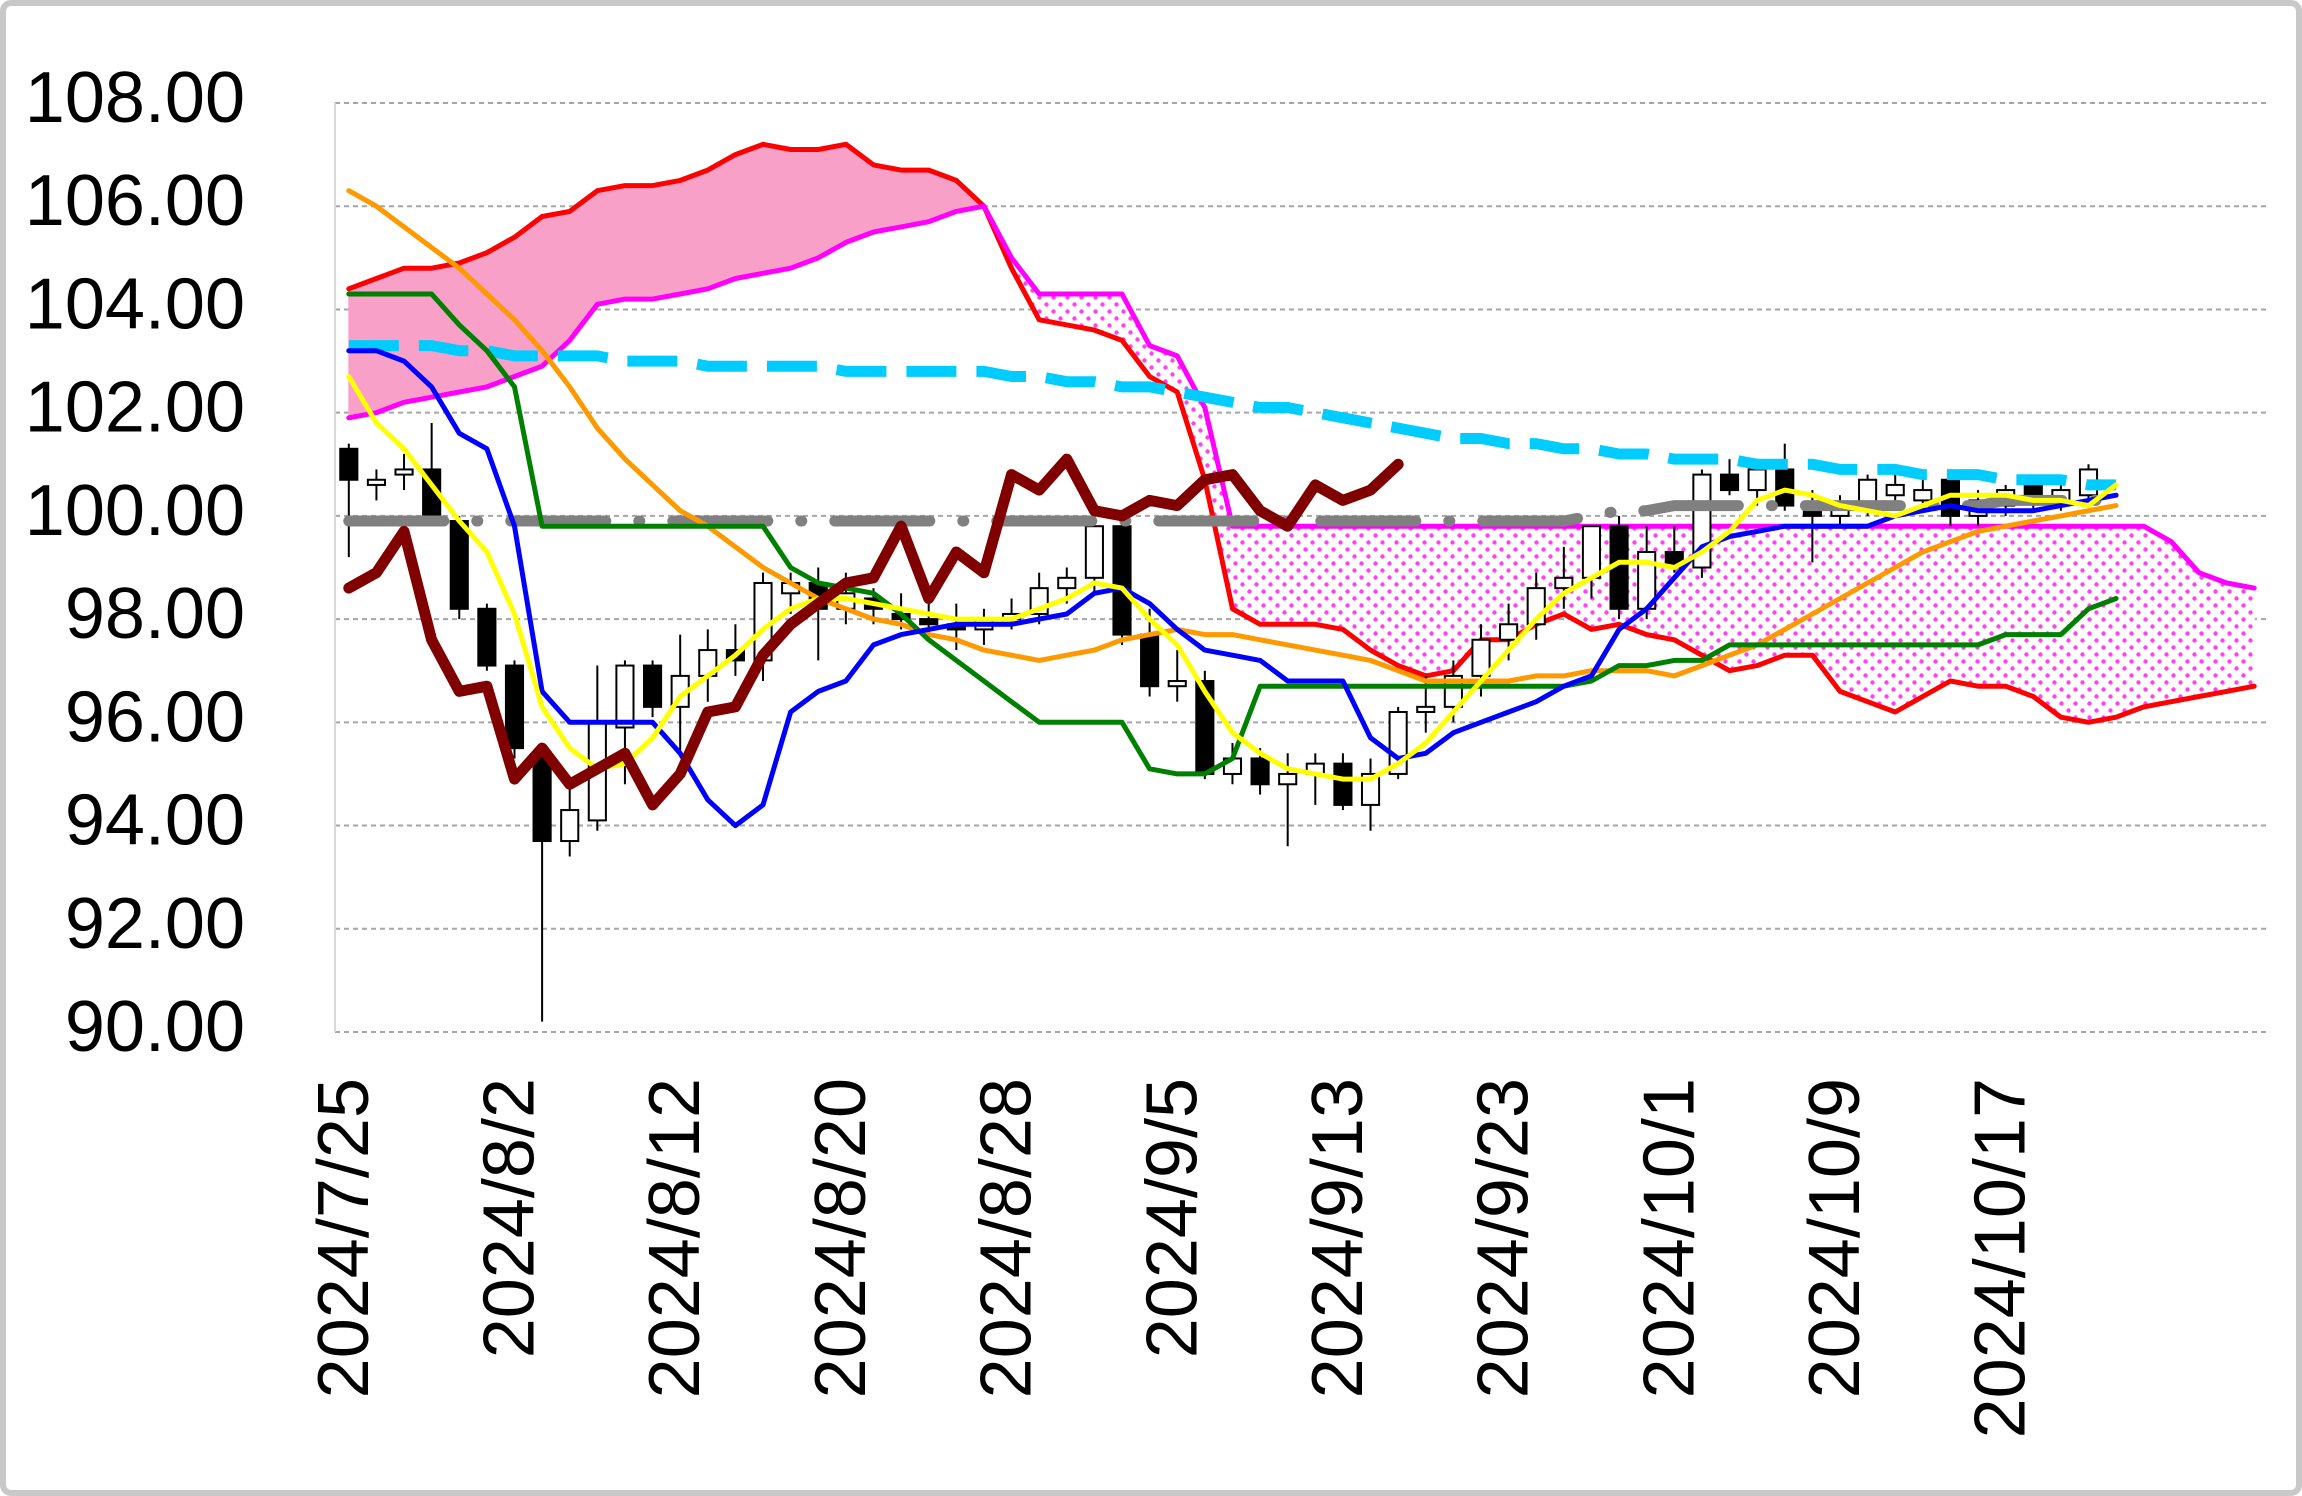  I want to click on y-tick-label: 100.00, so click(135, 511).